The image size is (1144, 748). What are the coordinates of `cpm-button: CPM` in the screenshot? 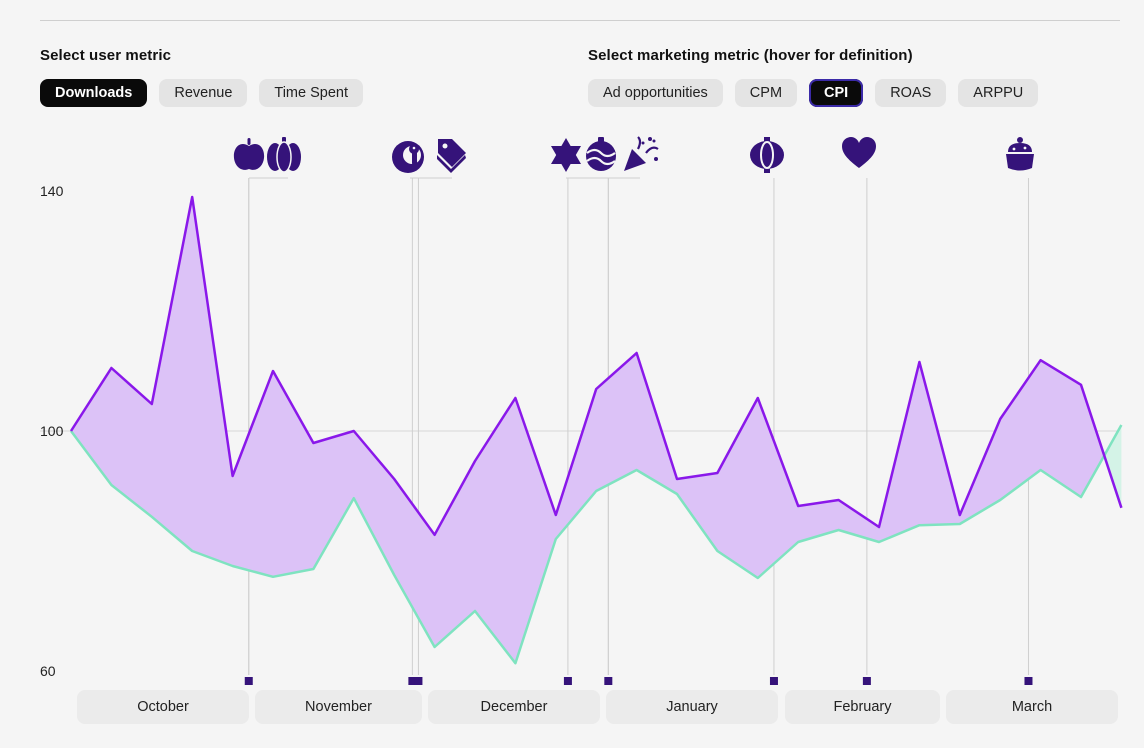 It's located at (766, 93).